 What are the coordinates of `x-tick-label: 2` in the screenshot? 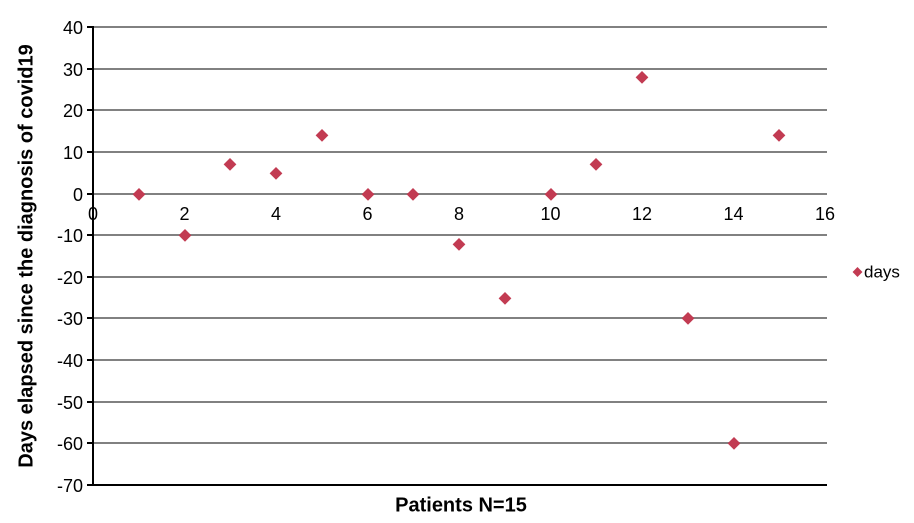 It's located at (184, 214).